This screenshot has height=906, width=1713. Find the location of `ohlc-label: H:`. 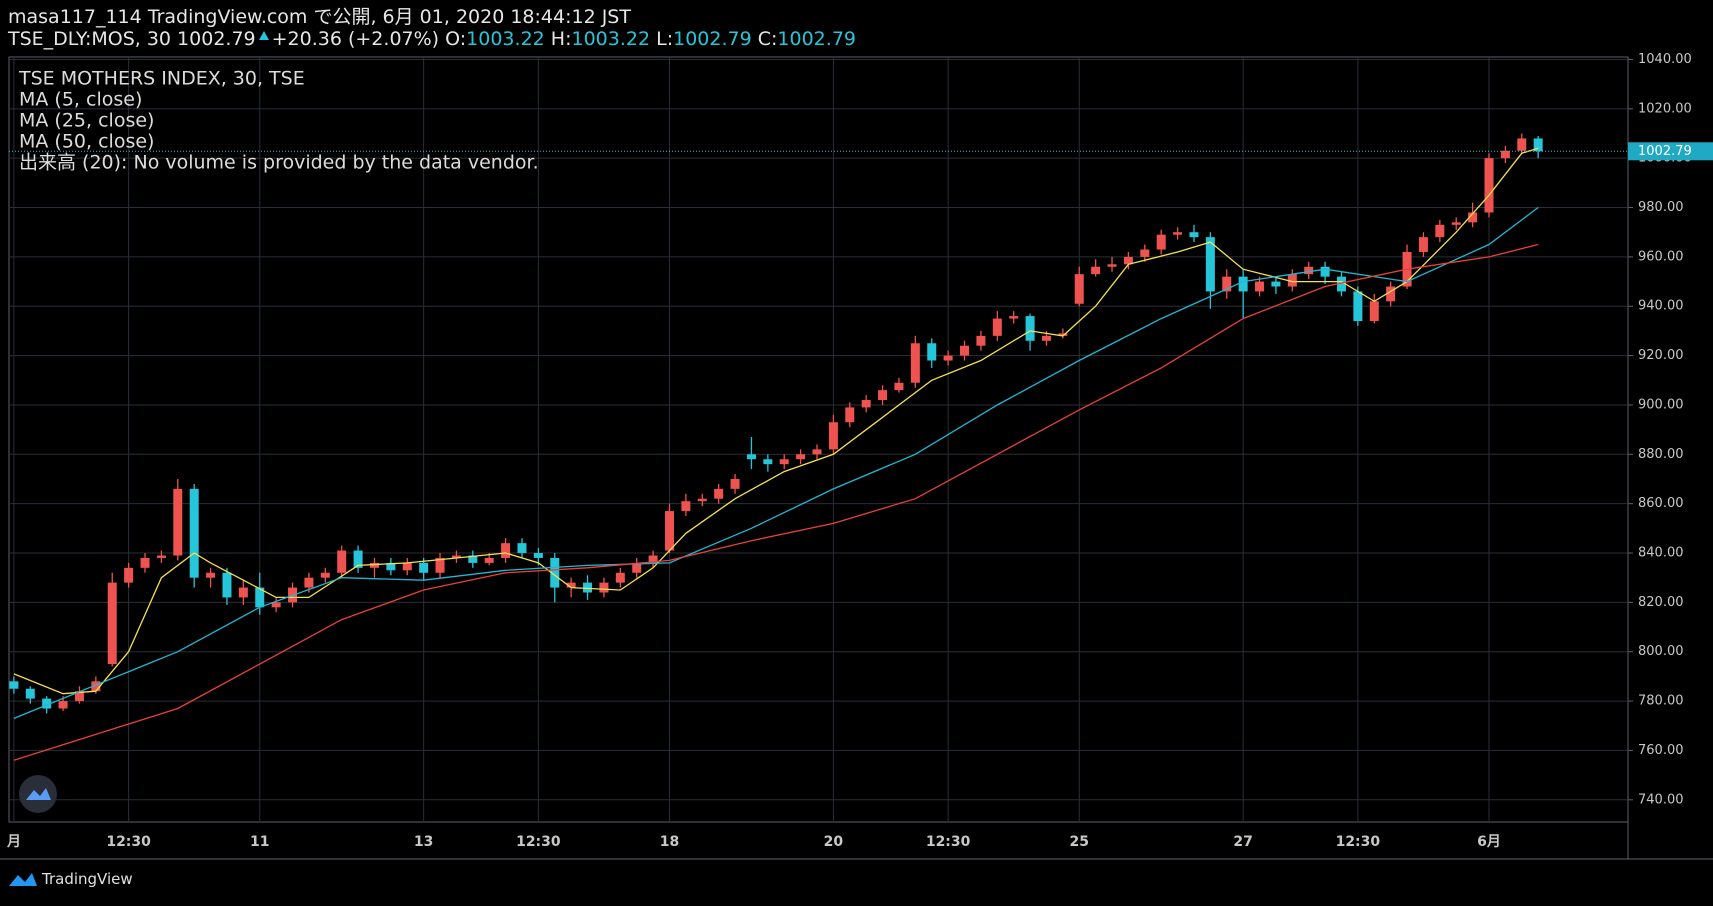

ohlc-label: H: is located at coordinates (561, 39).